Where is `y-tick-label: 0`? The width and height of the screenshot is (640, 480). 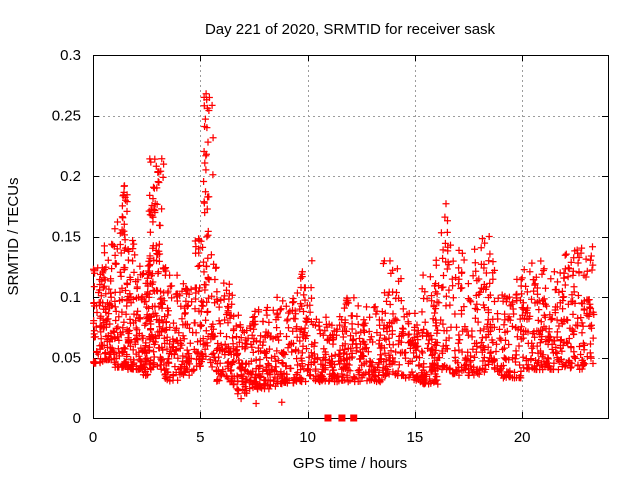 y-tick-label: 0 is located at coordinates (77, 418).